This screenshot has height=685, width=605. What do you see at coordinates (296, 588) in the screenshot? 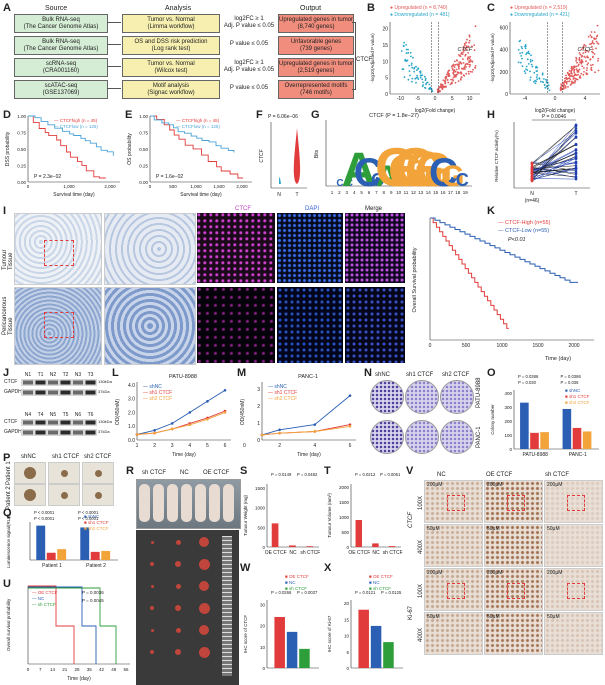
I see `legend-entry: ■ sh CTCF` at bounding box center [296, 588].